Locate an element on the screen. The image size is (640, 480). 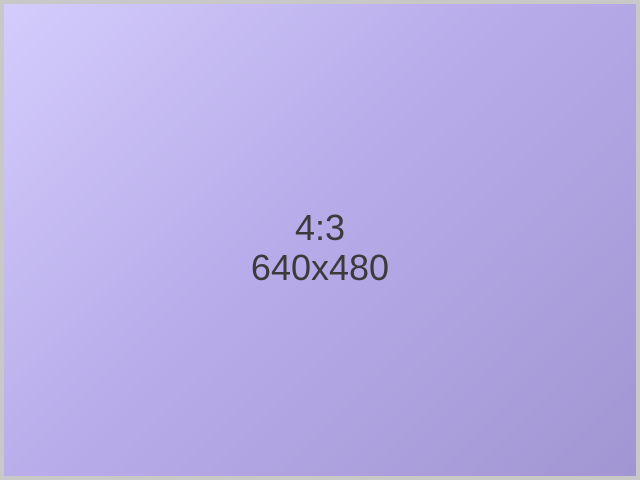
aspect-ratio-text: 4:3 is located at coordinates (320, 227).